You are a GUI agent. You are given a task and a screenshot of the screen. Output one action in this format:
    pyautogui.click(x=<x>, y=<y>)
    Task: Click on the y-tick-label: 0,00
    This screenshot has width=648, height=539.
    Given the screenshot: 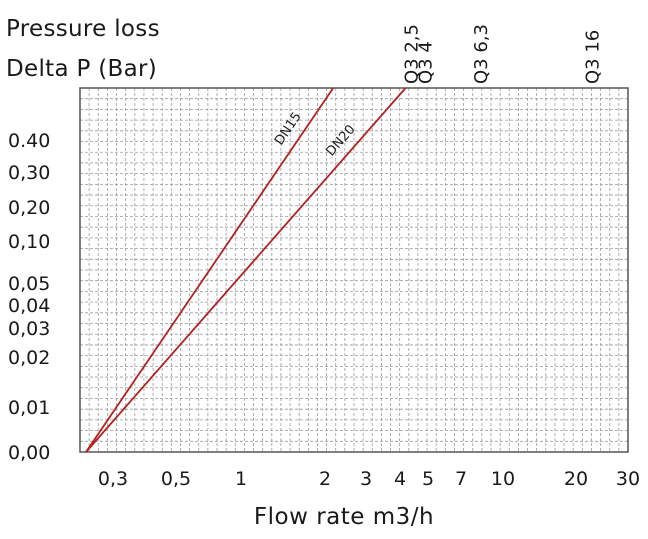 What is the action you would take?
    pyautogui.click(x=29, y=453)
    